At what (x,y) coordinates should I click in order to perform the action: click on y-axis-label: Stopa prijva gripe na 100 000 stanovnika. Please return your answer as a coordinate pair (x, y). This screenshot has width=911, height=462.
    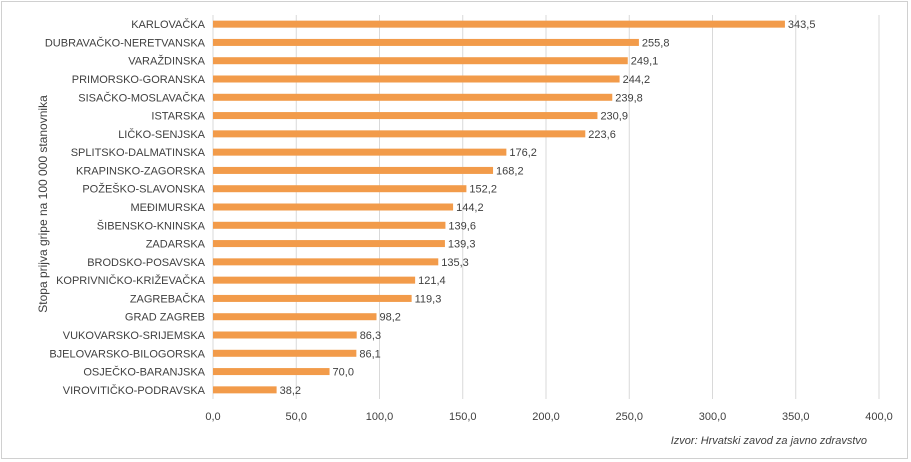
    Looking at the image, I should click on (43, 204).